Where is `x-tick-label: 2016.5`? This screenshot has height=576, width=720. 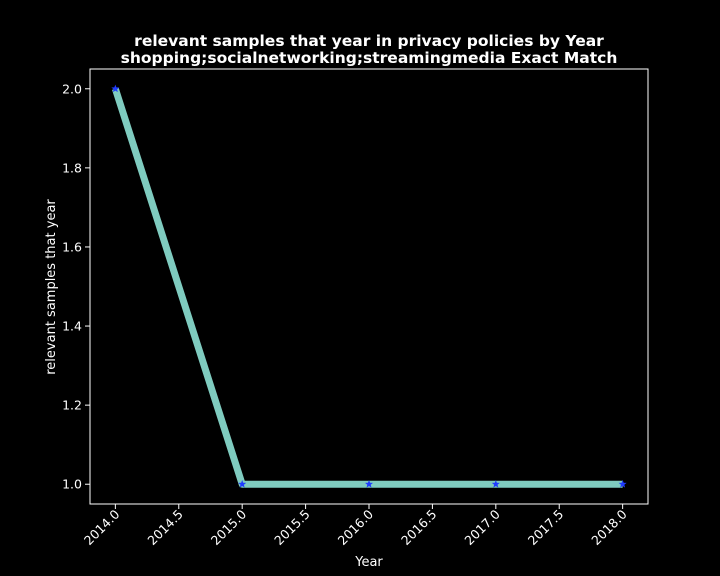
x-tick-label: 2016.5 is located at coordinates (419, 528).